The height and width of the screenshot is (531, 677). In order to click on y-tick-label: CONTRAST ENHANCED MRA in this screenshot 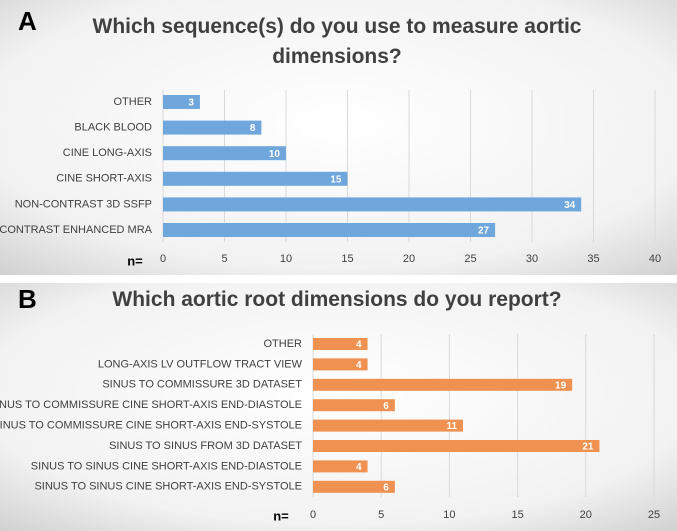, I will do `click(76, 230)`.